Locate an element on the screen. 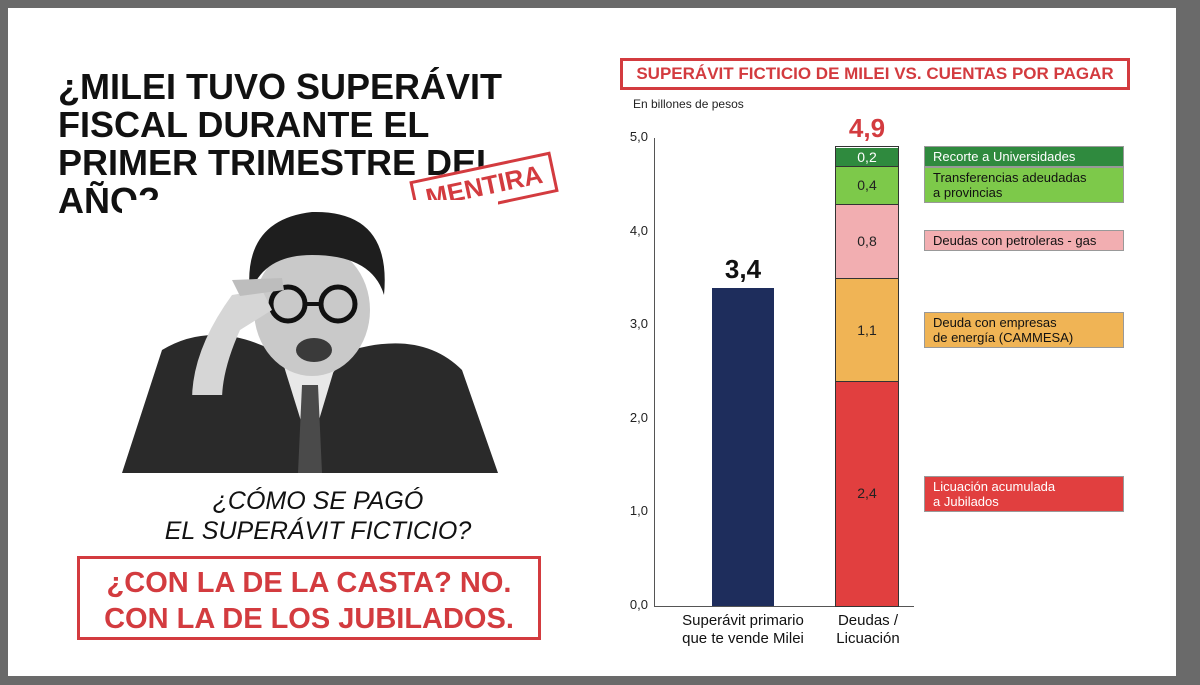 The height and width of the screenshot is (685, 1200). bar-total-label: 4,9 is located at coordinates (867, 128).